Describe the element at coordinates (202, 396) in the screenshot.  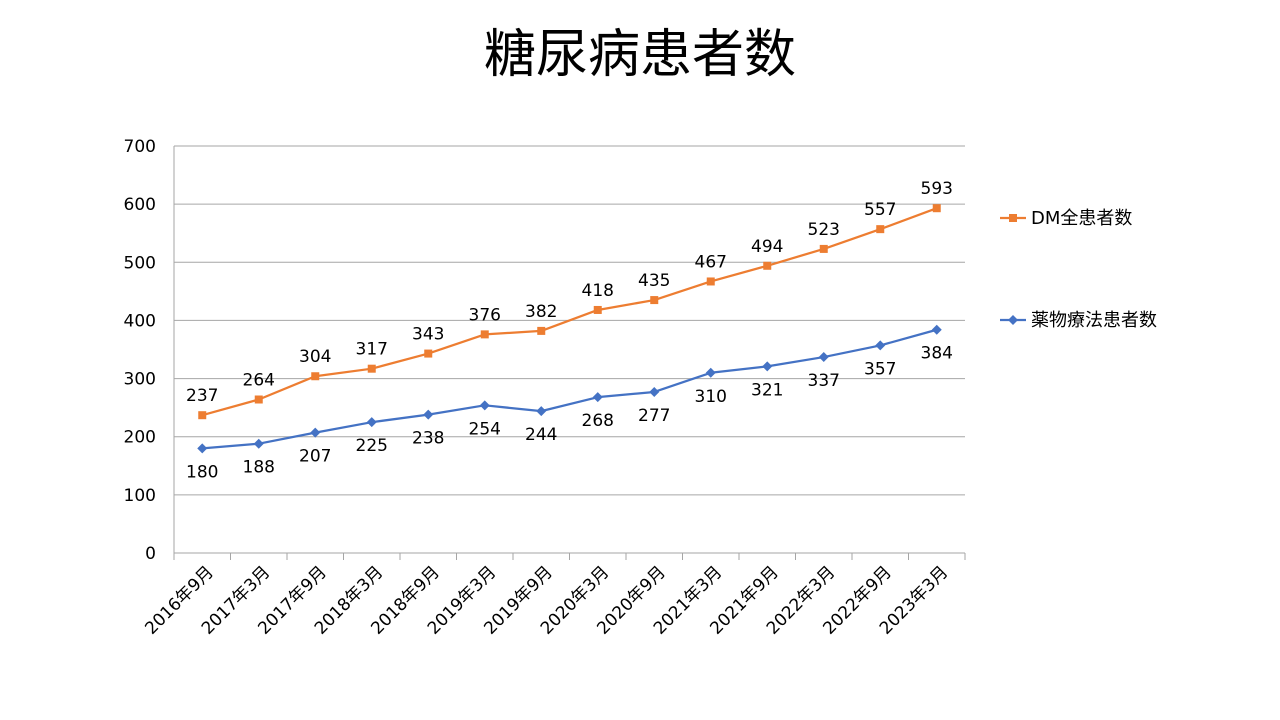
I see `data-label: 237` at that location.